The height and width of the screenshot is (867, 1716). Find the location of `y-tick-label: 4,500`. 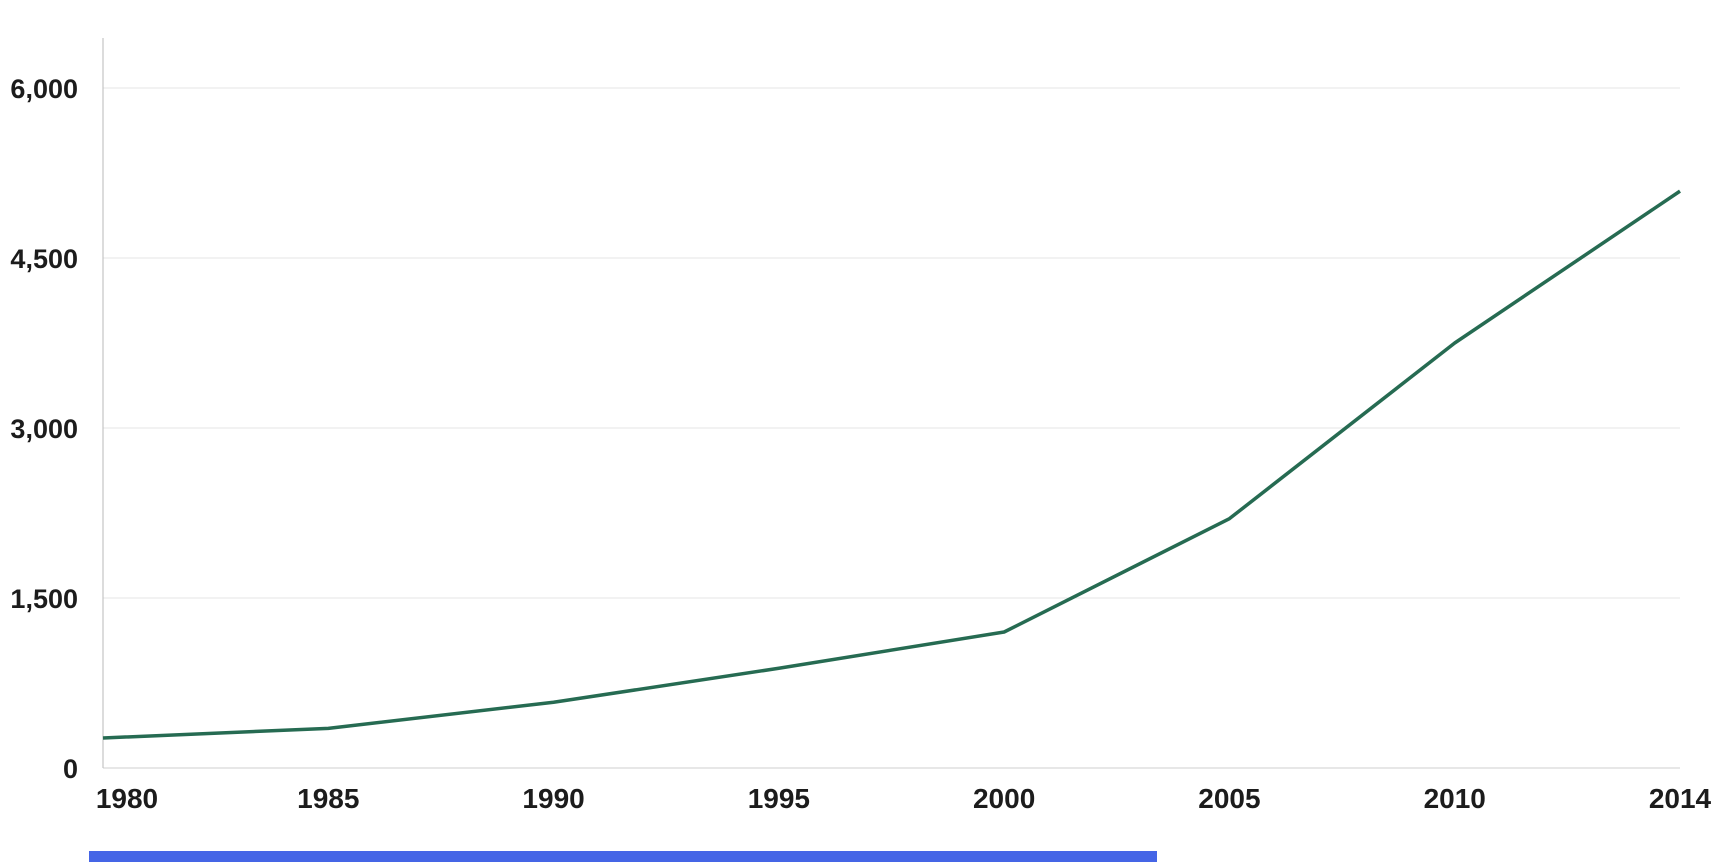

y-tick-label: 4,500 is located at coordinates (44, 259).